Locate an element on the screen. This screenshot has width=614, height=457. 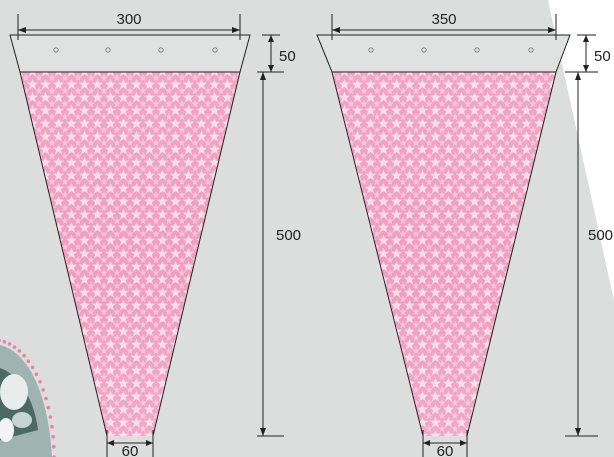
top-width-label: 350 is located at coordinates (443, 19).